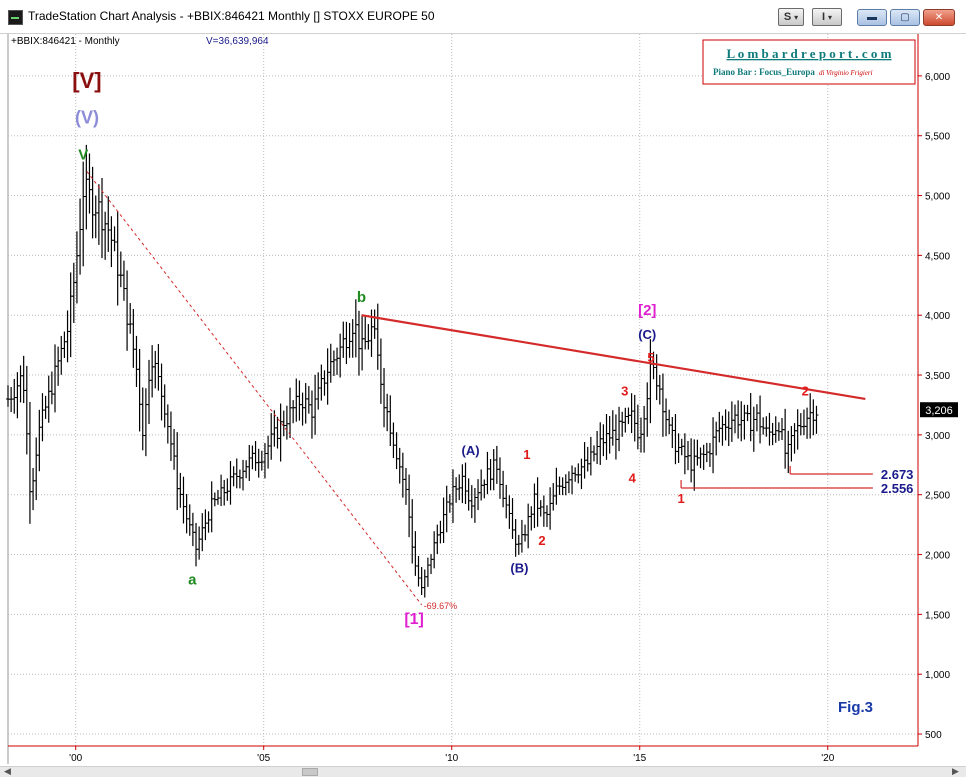 The image size is (966, 777). I want to click on symbol-s-label: S, so click(787, 17).